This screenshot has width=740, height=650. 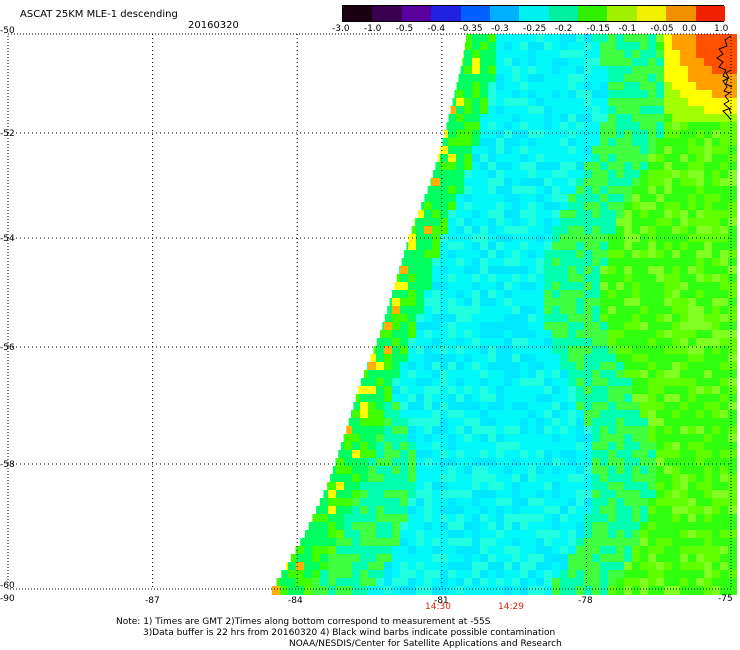 What do you see at coordinates (372, 29) in the screenshot?
I see `colorbar-label: -1.0` at bounding box center [372, 29].